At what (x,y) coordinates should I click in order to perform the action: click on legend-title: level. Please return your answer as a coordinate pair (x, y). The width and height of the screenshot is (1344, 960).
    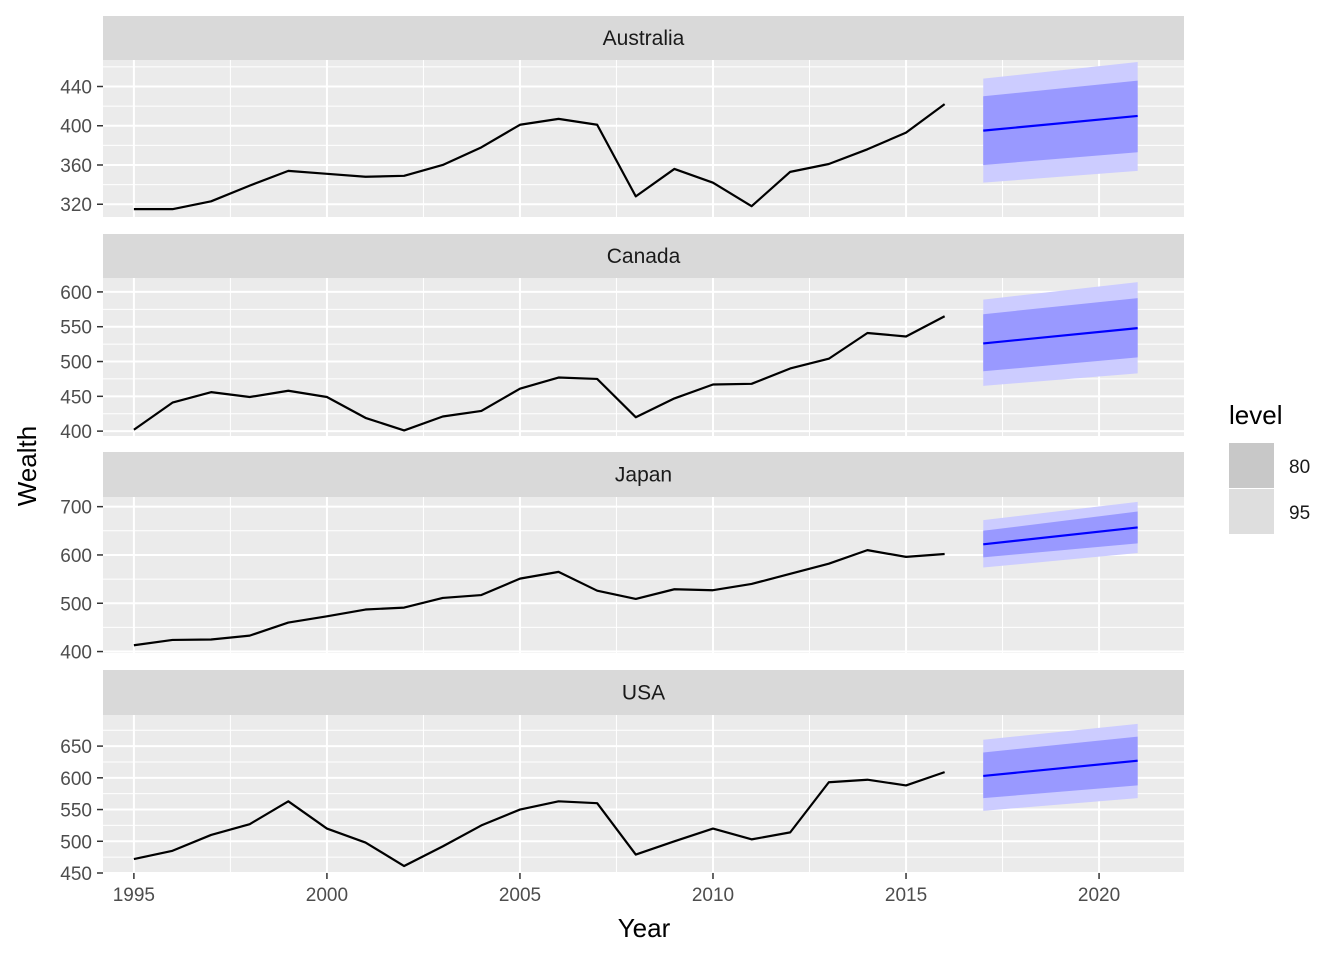
    Looking at the image, I should click on (1255, 415).